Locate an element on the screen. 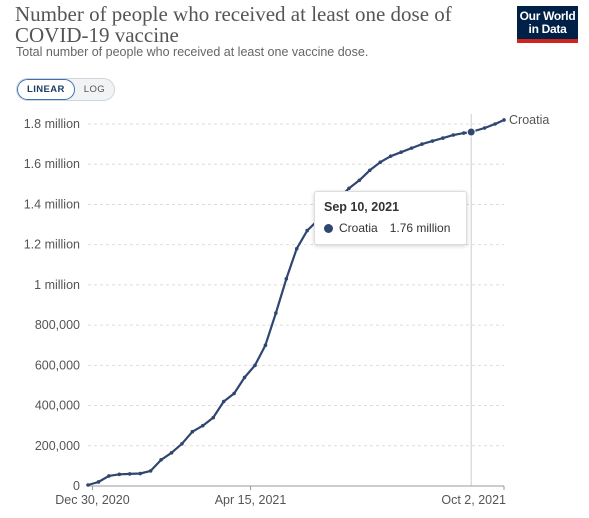 The width and height of the screenshot is (589, 518). owid-logo: Our World in Data is located at coordinates (547, 24).